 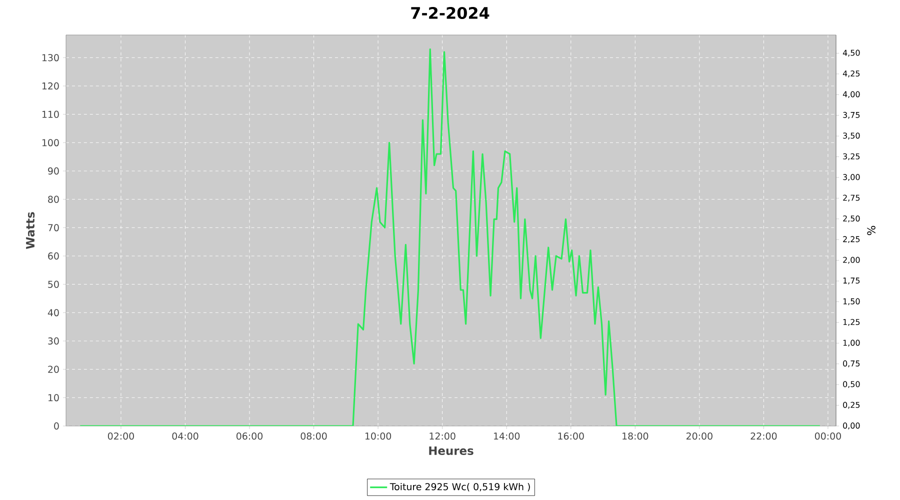 What do you see at coordinates (378, 436) in the screenshot?
I see `x-tick-label: 10:00` at bounding box center [378, 436].